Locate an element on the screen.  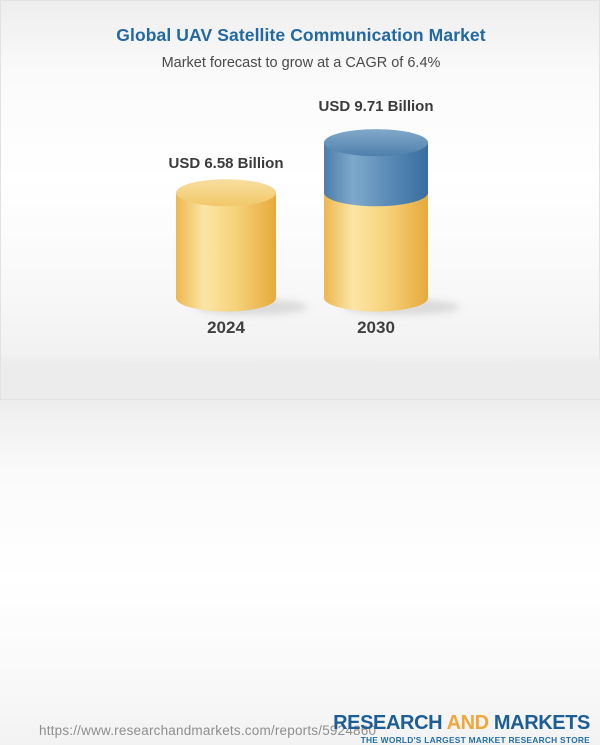
logo-wordmark: RESEARCH AND MARKETS is located at coordinates (461, 723).